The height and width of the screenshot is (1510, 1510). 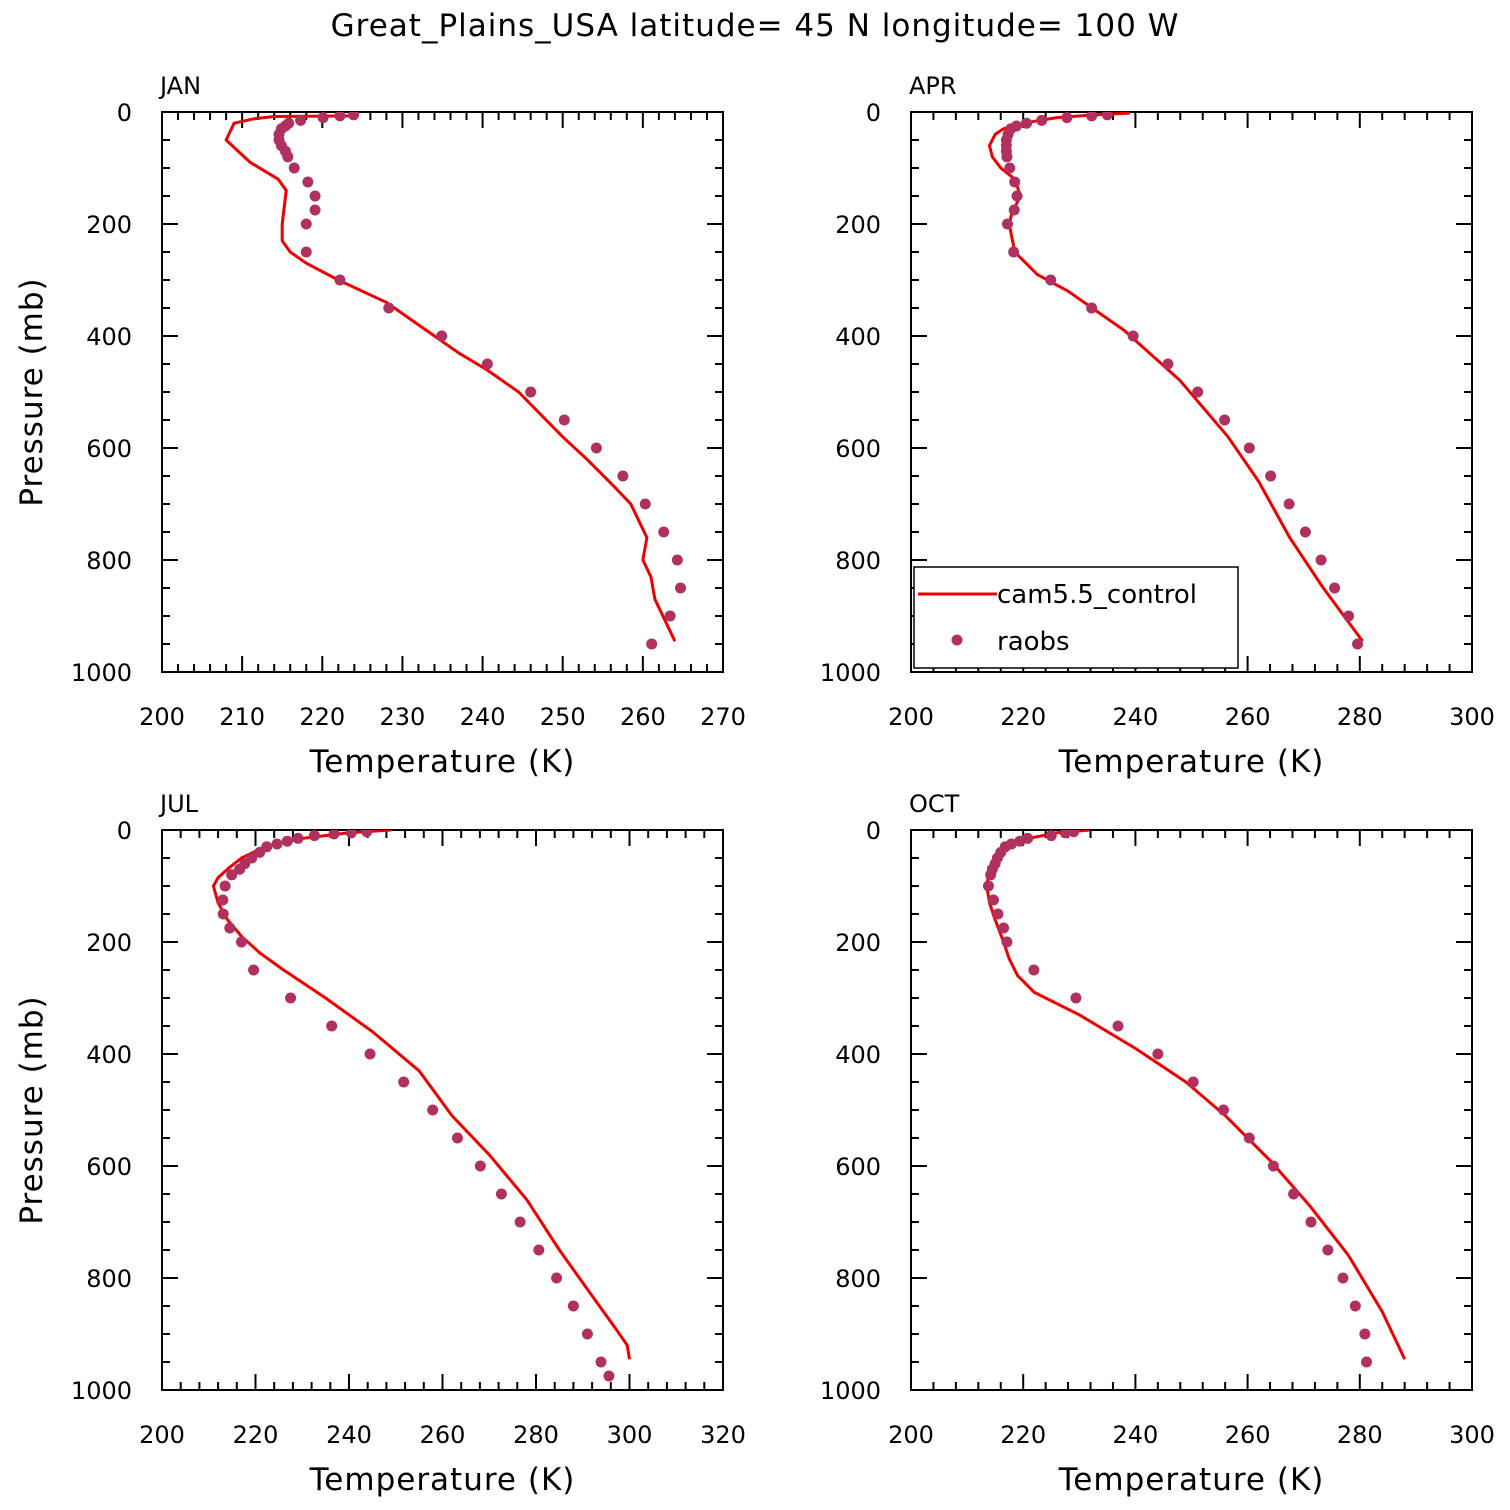 I want to click on x-tick-label: 250, so click(x=563, y=717).